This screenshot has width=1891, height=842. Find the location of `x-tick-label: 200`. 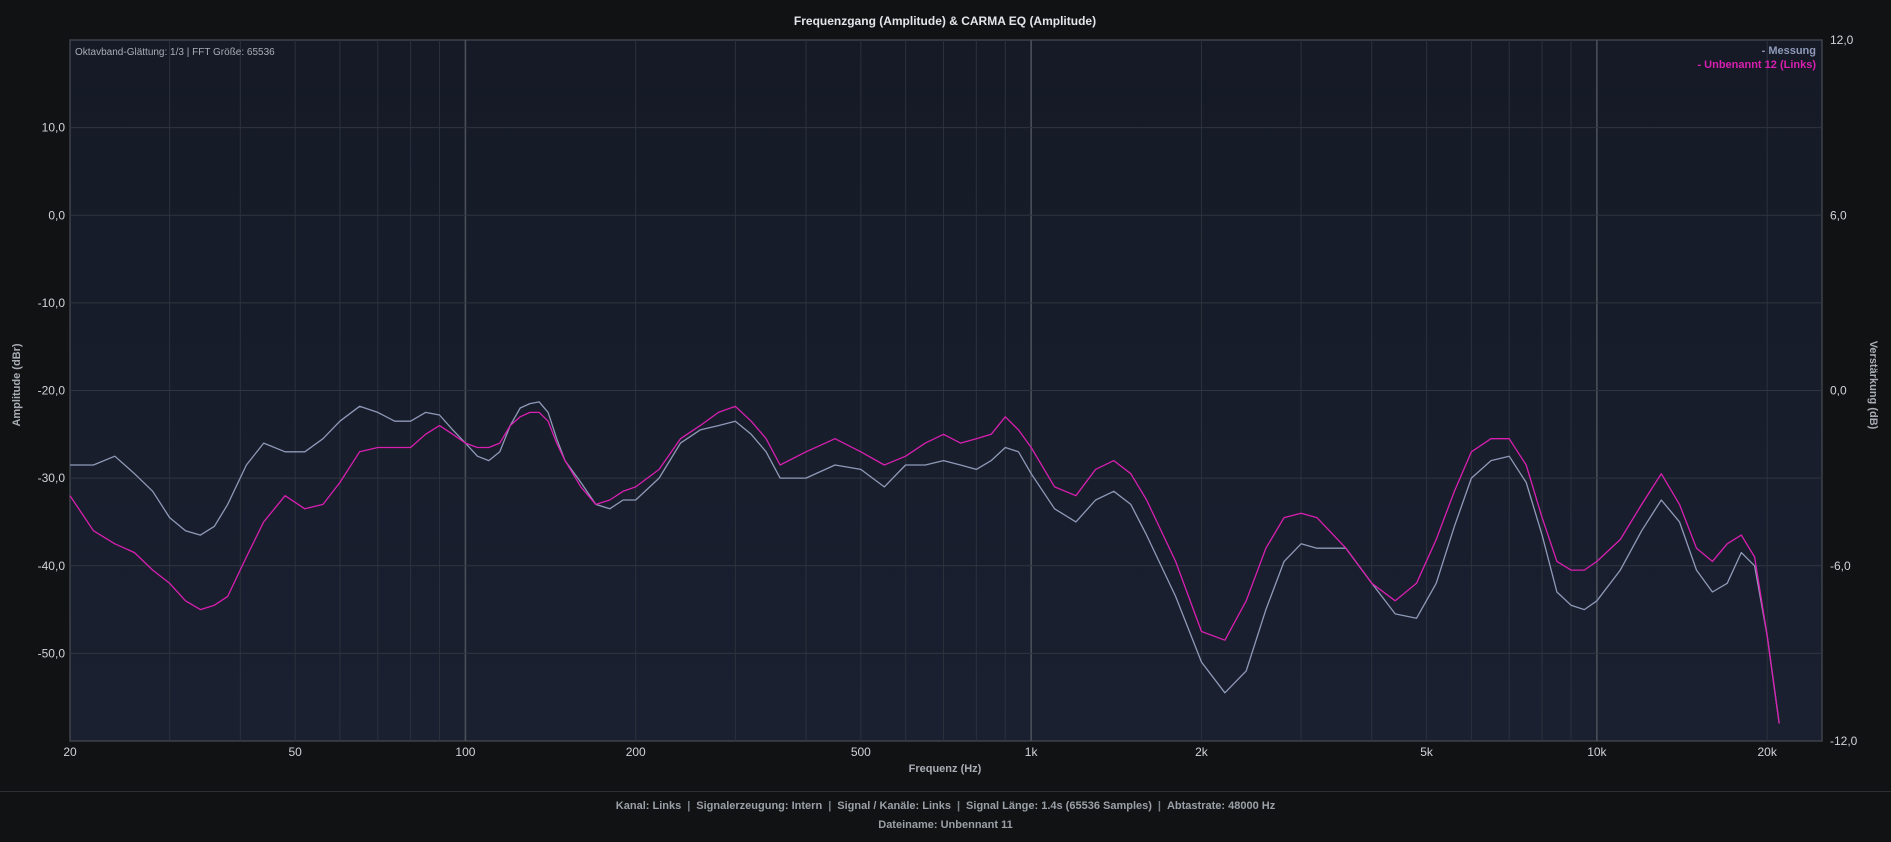

x-tick-label: 200 is located at coordinates (636, 752).